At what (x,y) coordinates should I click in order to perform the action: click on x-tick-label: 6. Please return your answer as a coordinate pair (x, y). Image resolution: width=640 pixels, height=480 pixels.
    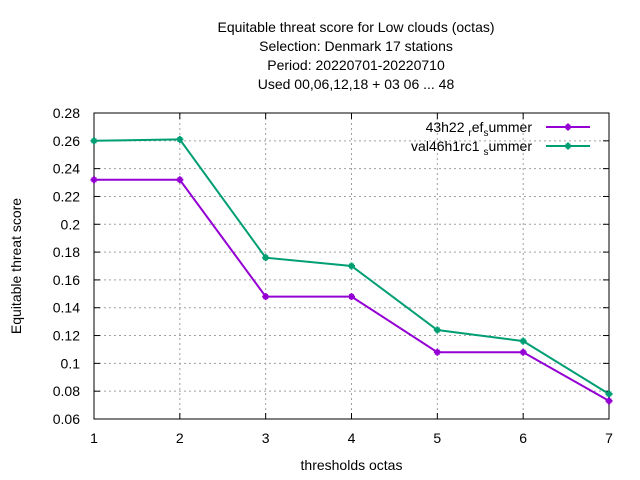
    Looking at the image, I should click on (523, 438).